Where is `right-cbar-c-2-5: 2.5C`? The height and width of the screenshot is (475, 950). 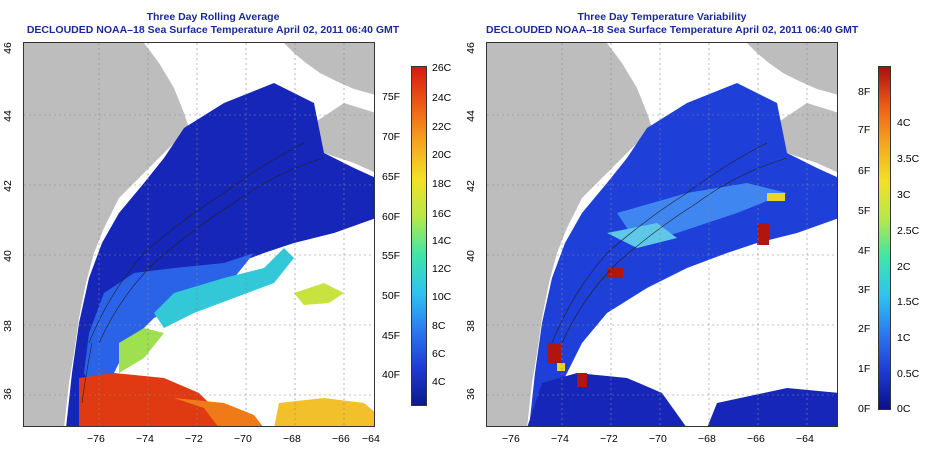 right-cbar-c-2-5: 2.5C is located at coordinates (908, 231).